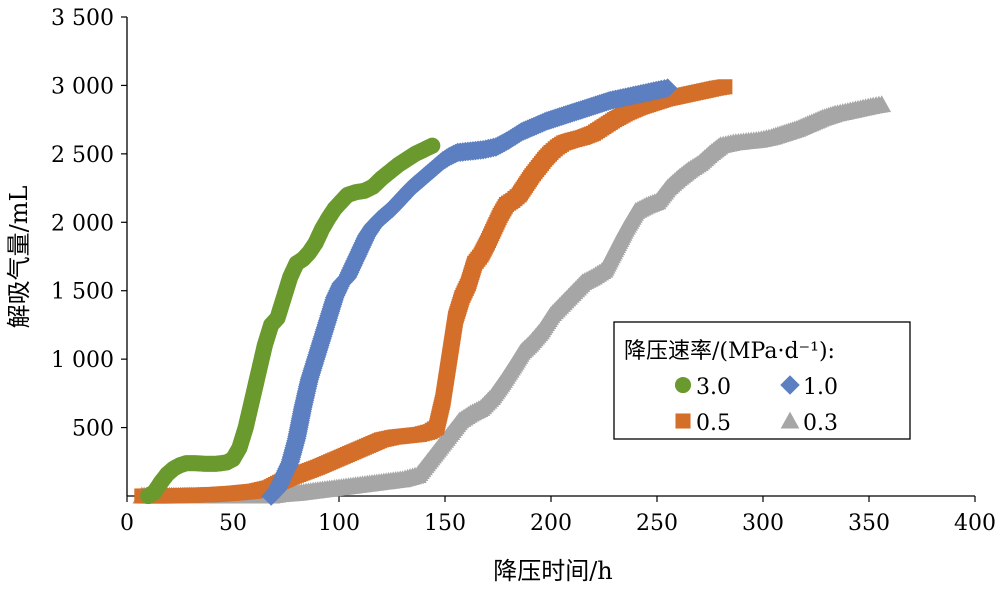 The width and height of the screenshot is (1000, 594). I want to click on legend-label: 0.5, so click(713, 423).